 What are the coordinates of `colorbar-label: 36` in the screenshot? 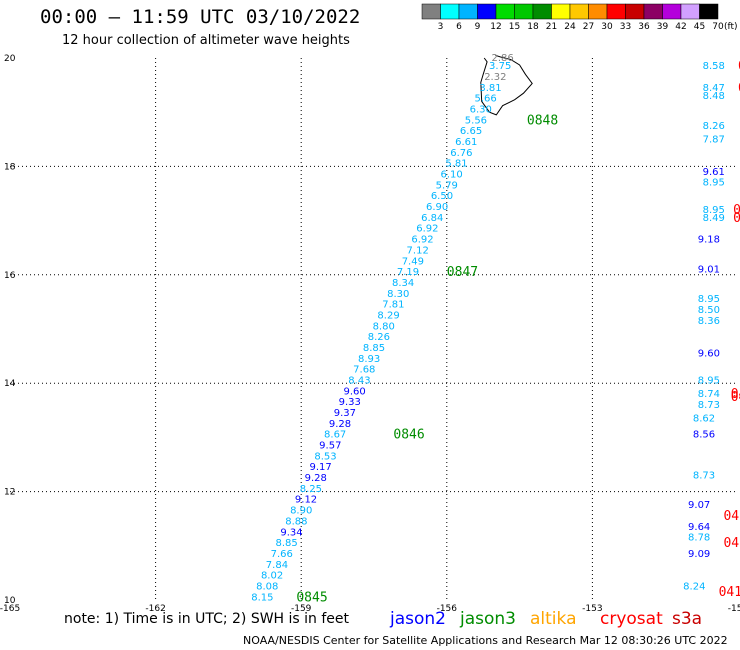 It's located at (644, 27).